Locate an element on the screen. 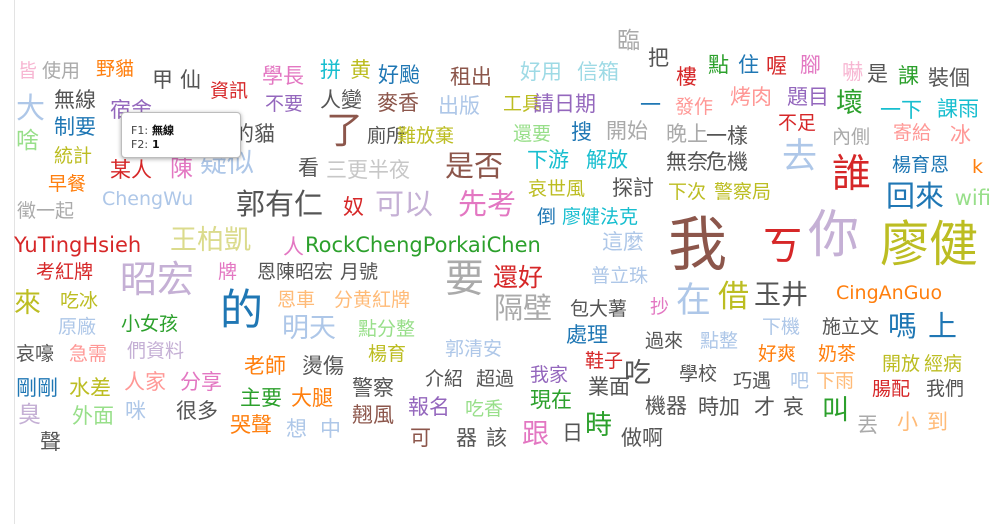 The image size is (991, 524). cloud-word: 翹風 is located at coordinates (373, 415).